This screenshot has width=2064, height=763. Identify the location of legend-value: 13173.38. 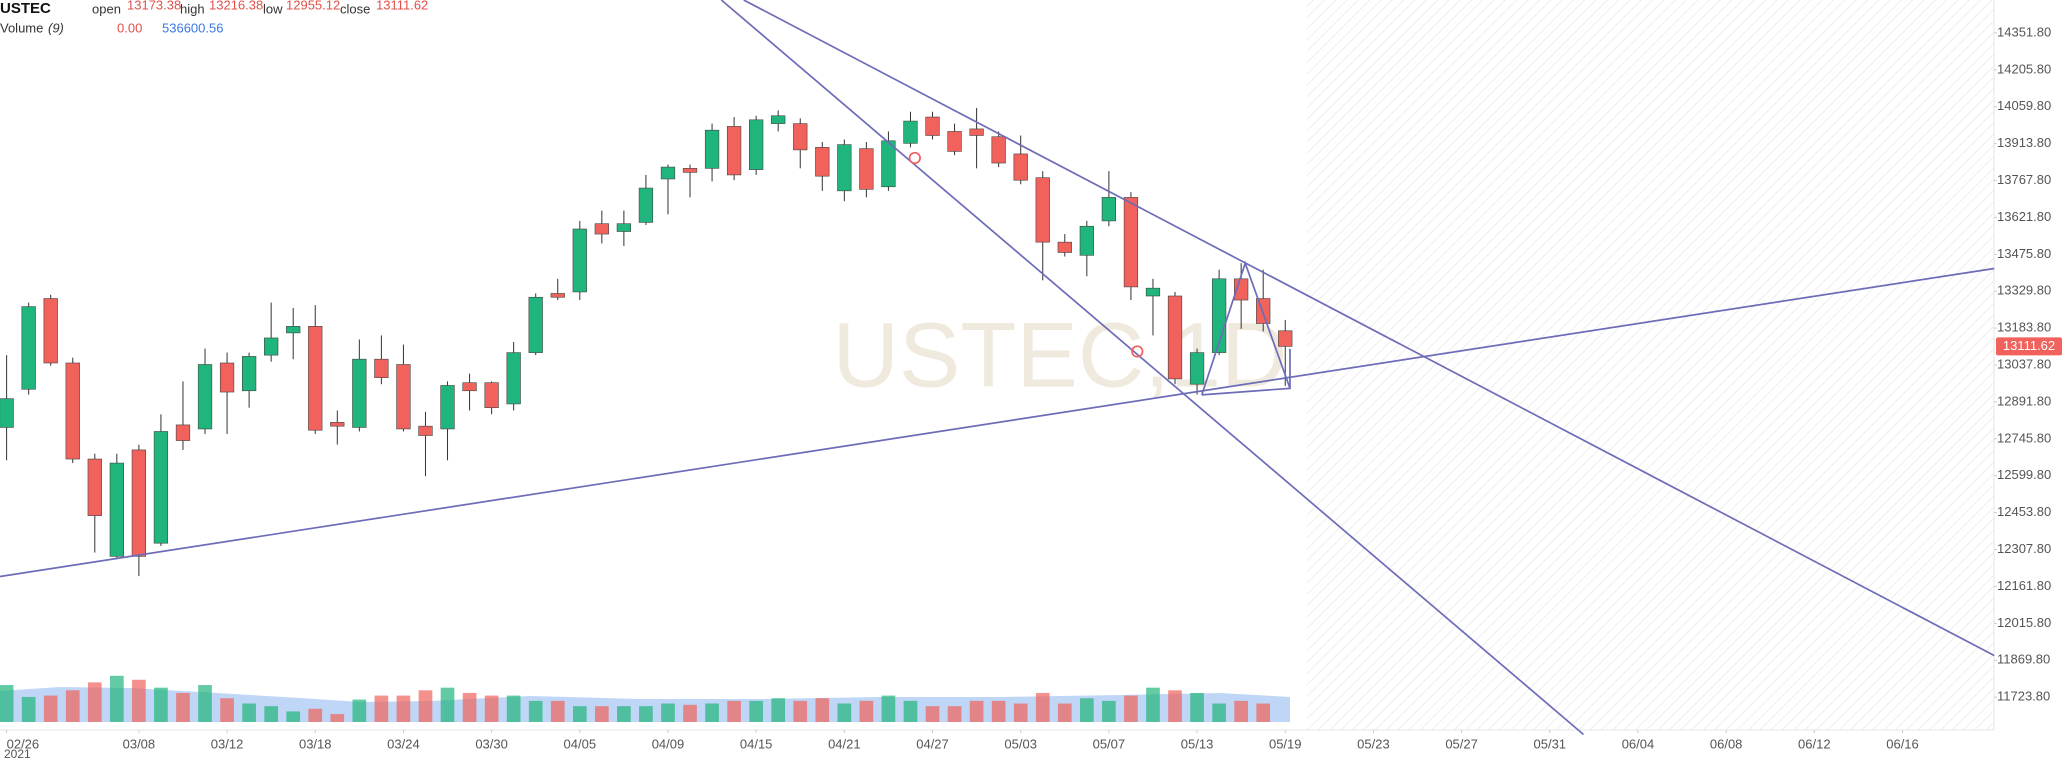
(154, 6).